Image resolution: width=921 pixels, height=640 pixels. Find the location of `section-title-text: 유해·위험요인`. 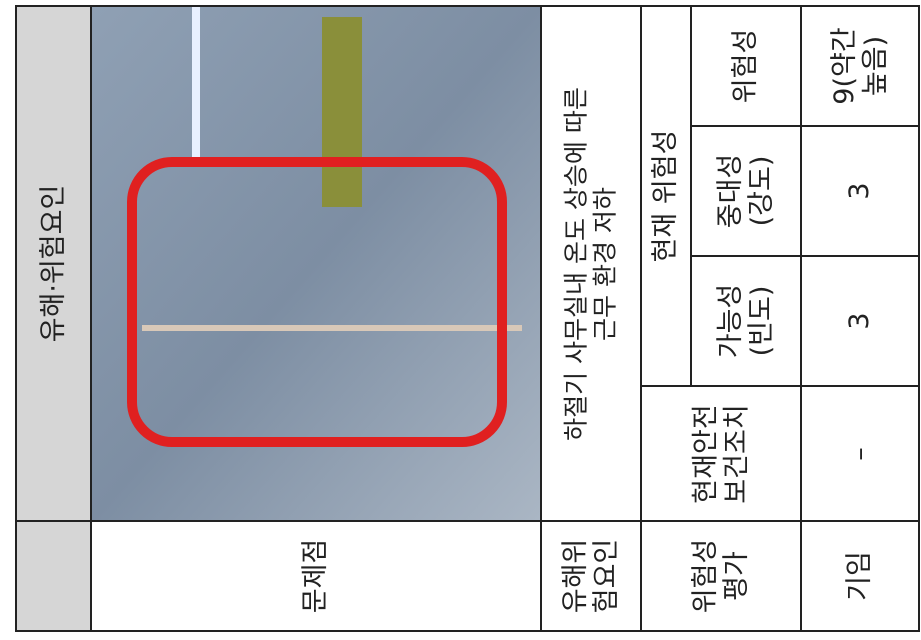

section-title-text: 유해·위험요인 is located at coordinates (53, 263).